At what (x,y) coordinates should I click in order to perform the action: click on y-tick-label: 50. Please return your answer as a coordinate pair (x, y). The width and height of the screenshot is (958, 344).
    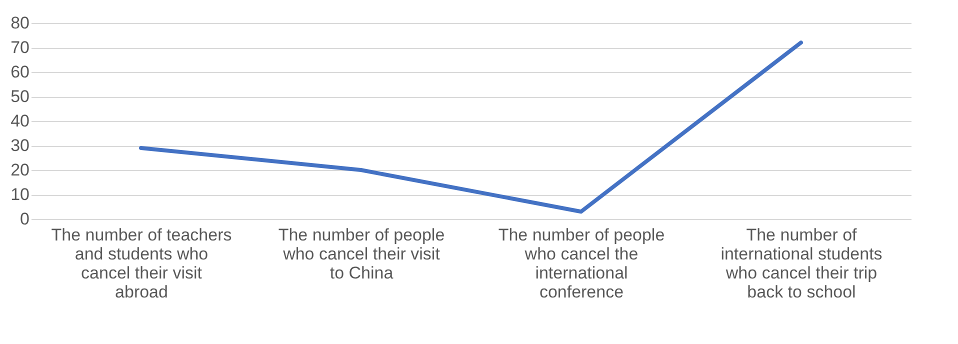
    Looking at the image, I should click on (20, 96).